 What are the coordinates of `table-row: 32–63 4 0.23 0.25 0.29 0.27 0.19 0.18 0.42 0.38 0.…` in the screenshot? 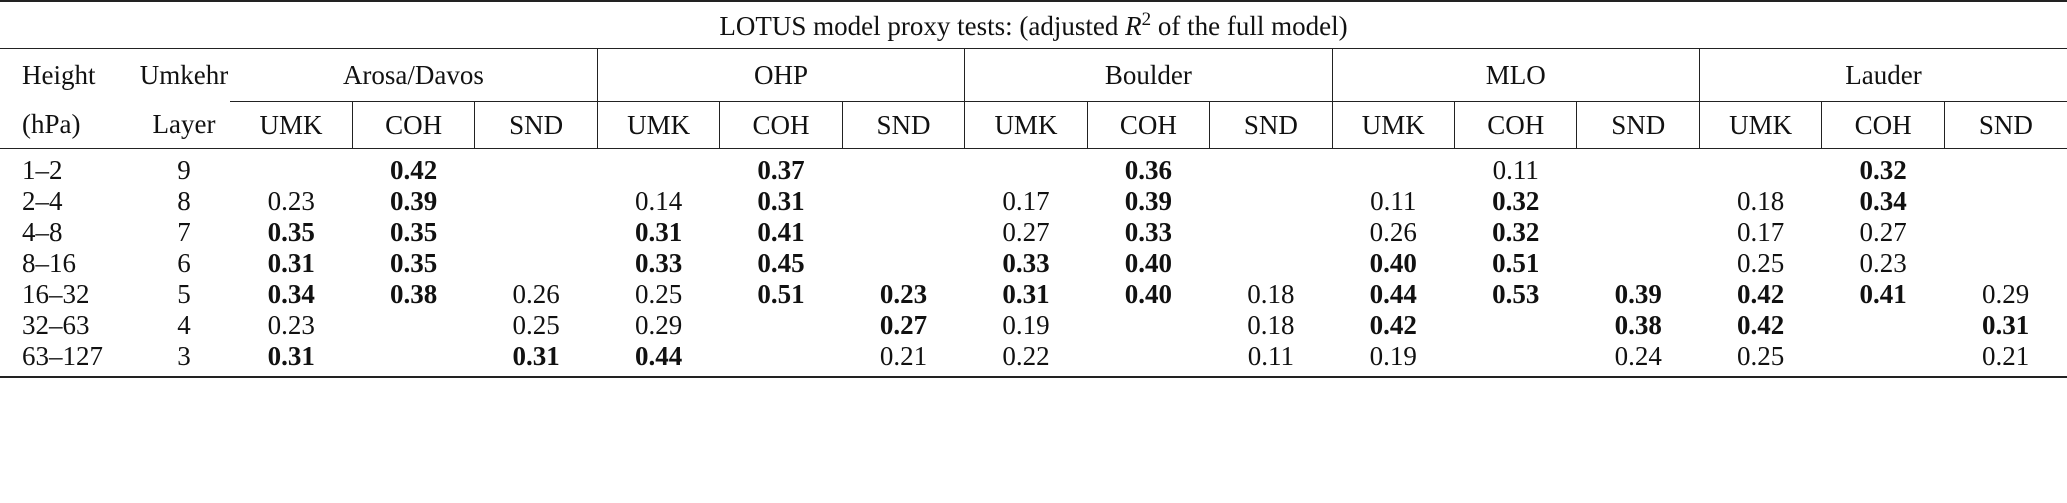 It's located at (1033, 325).